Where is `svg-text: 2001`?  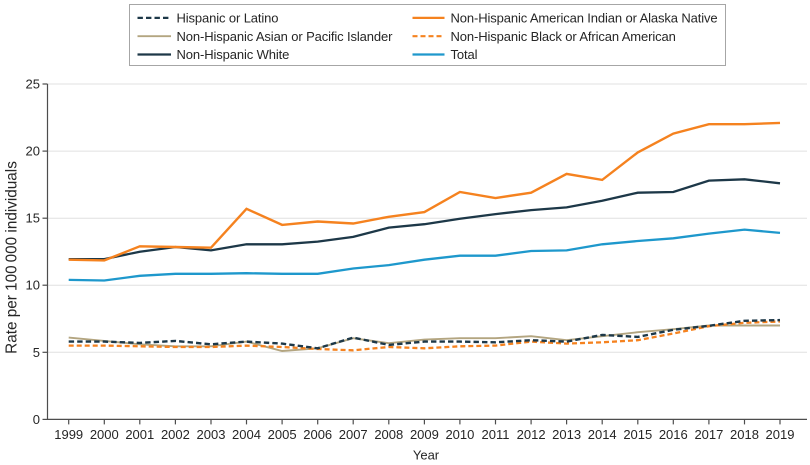
svg-text: 2001 is located at coordinates (139, 434).